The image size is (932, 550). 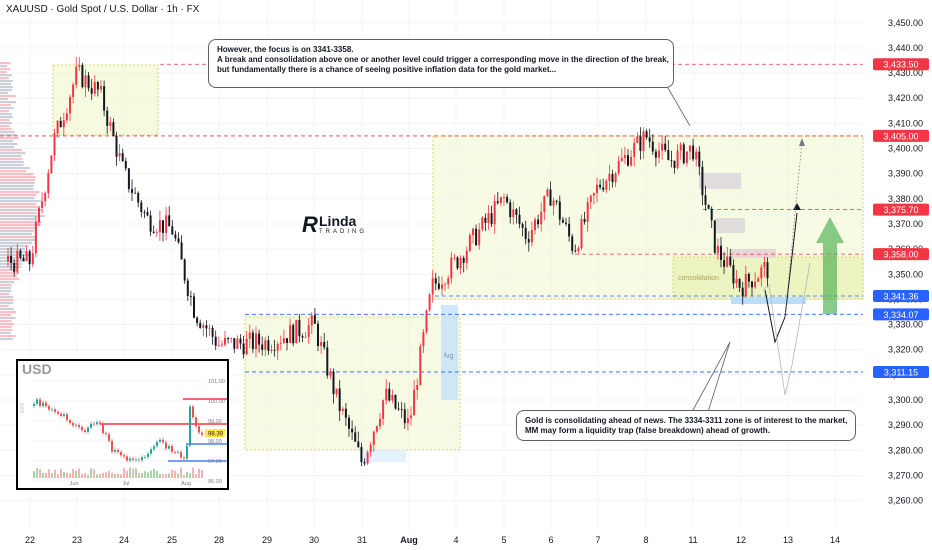 What do you see at coordinates (793, 229) in the screenshot?
I see `scenario-path-dotted` at bounding box center [793, 229].